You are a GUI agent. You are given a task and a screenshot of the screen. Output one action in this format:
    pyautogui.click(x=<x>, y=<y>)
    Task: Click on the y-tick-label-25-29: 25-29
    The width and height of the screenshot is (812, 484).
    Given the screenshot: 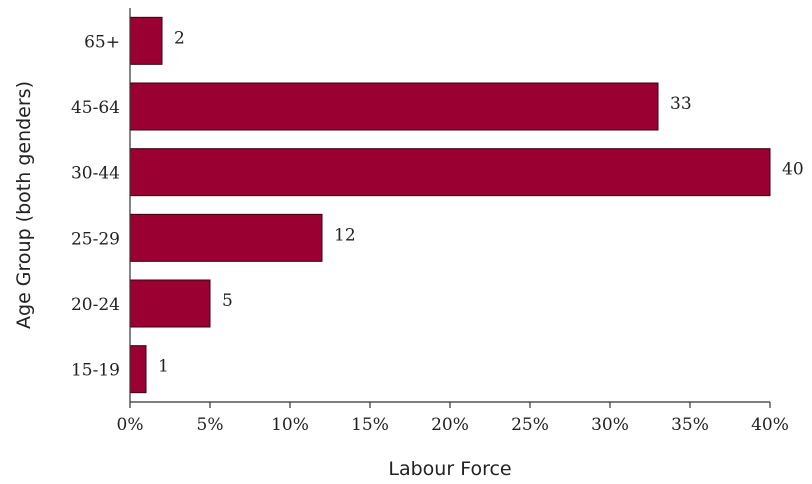 What is the action you would take?
    pyautogui.click(x=95, y=239)
    